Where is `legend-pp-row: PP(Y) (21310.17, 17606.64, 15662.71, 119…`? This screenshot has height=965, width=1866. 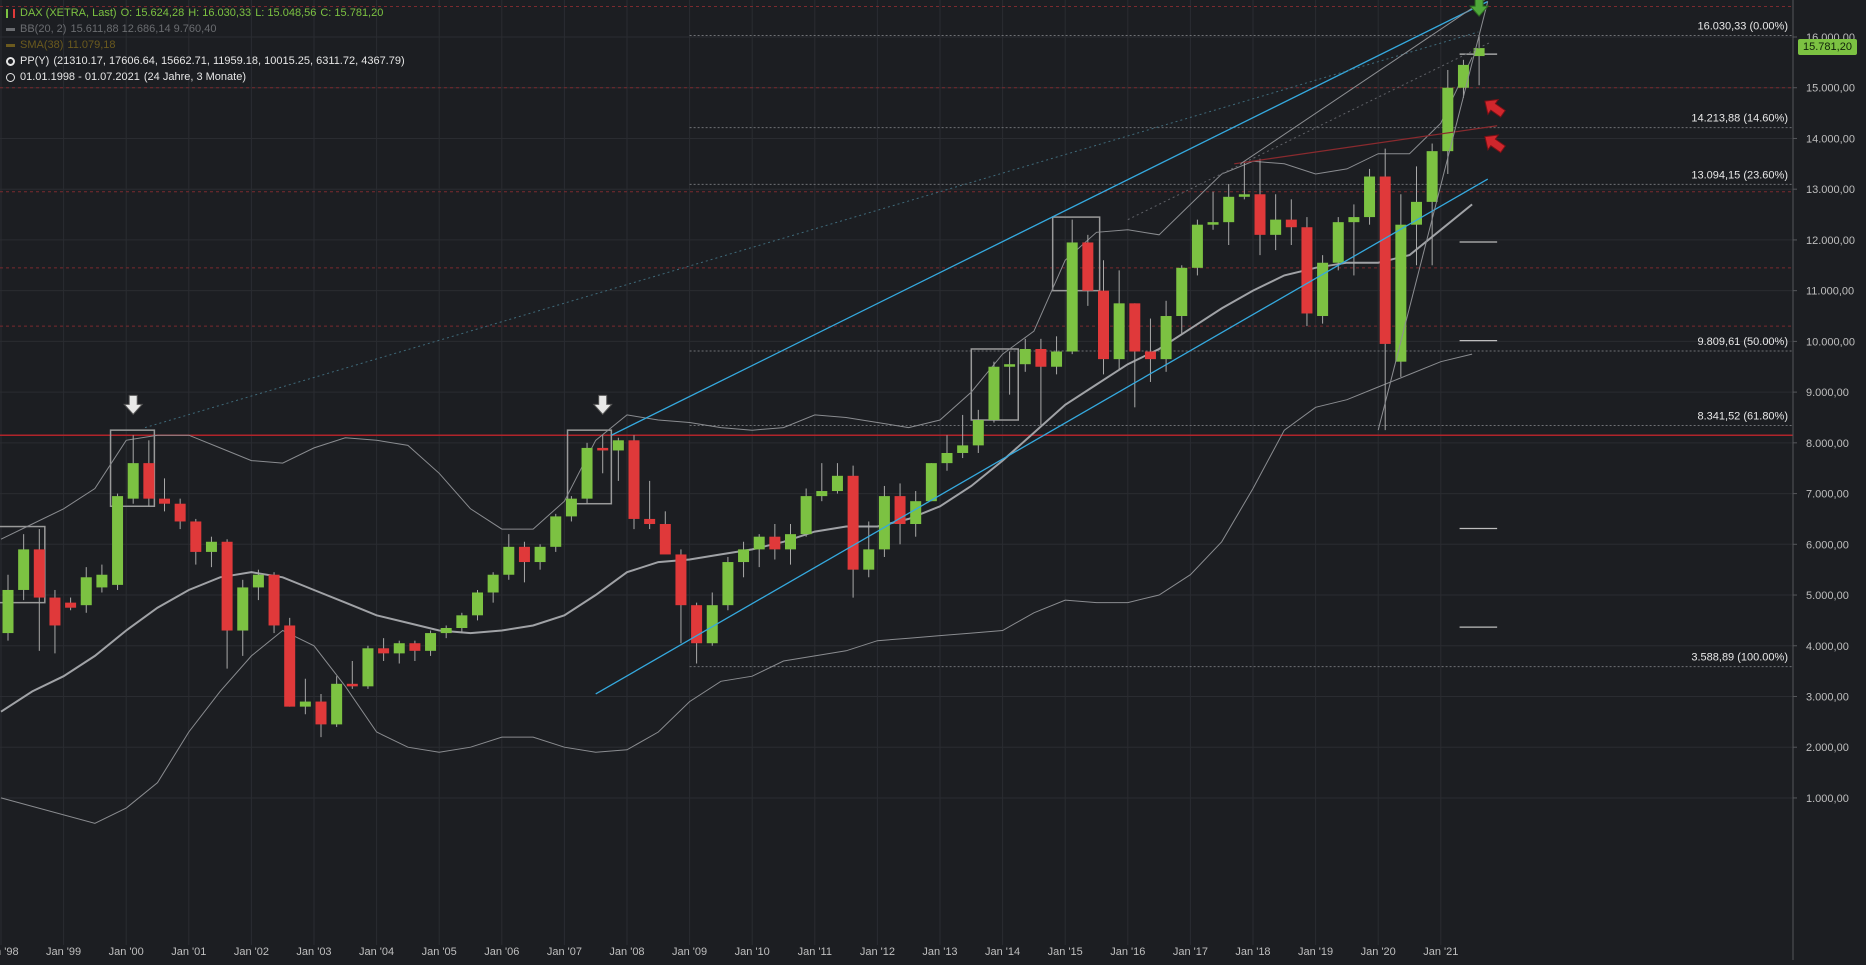 legend-pp-row: PP(Y) (21310.17, 17606.64, 15662.71, 119… is located at coordinates (207, 61).